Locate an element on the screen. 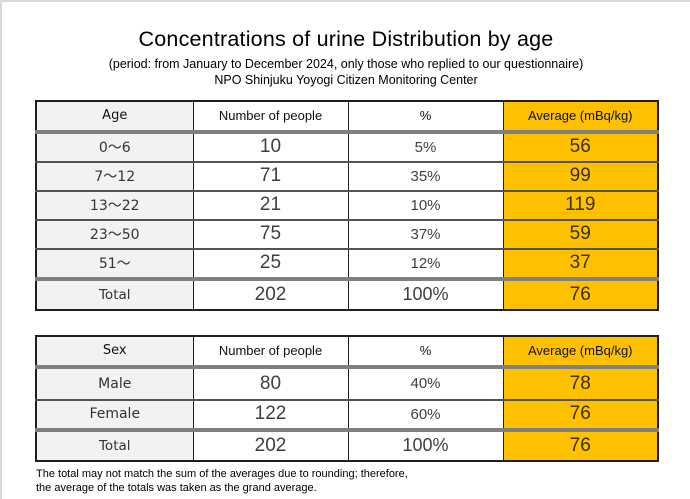  percent-cell: 5% is located at coordinates (425, 147).